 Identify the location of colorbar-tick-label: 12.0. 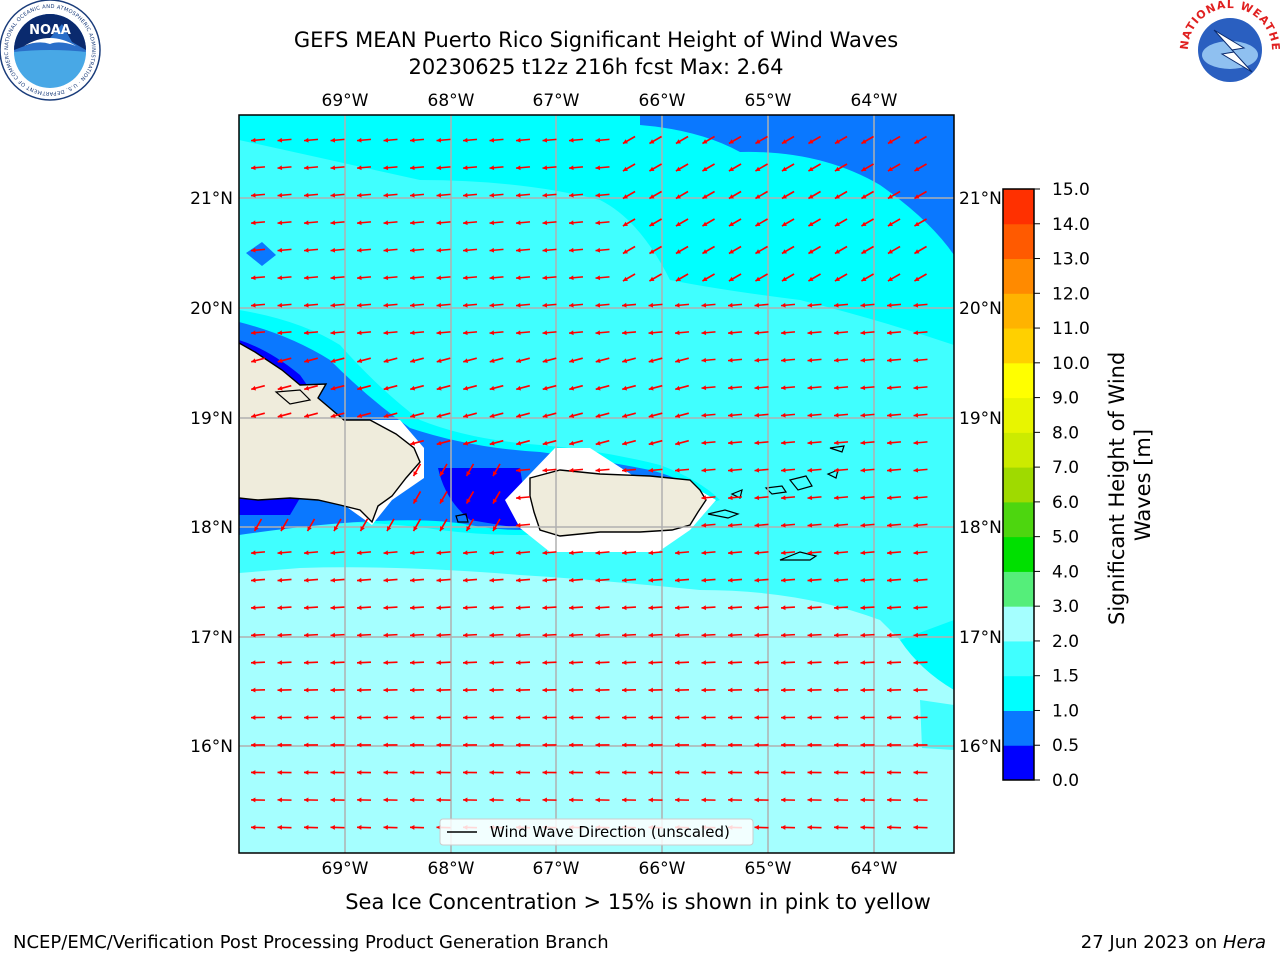
(1071, 294).